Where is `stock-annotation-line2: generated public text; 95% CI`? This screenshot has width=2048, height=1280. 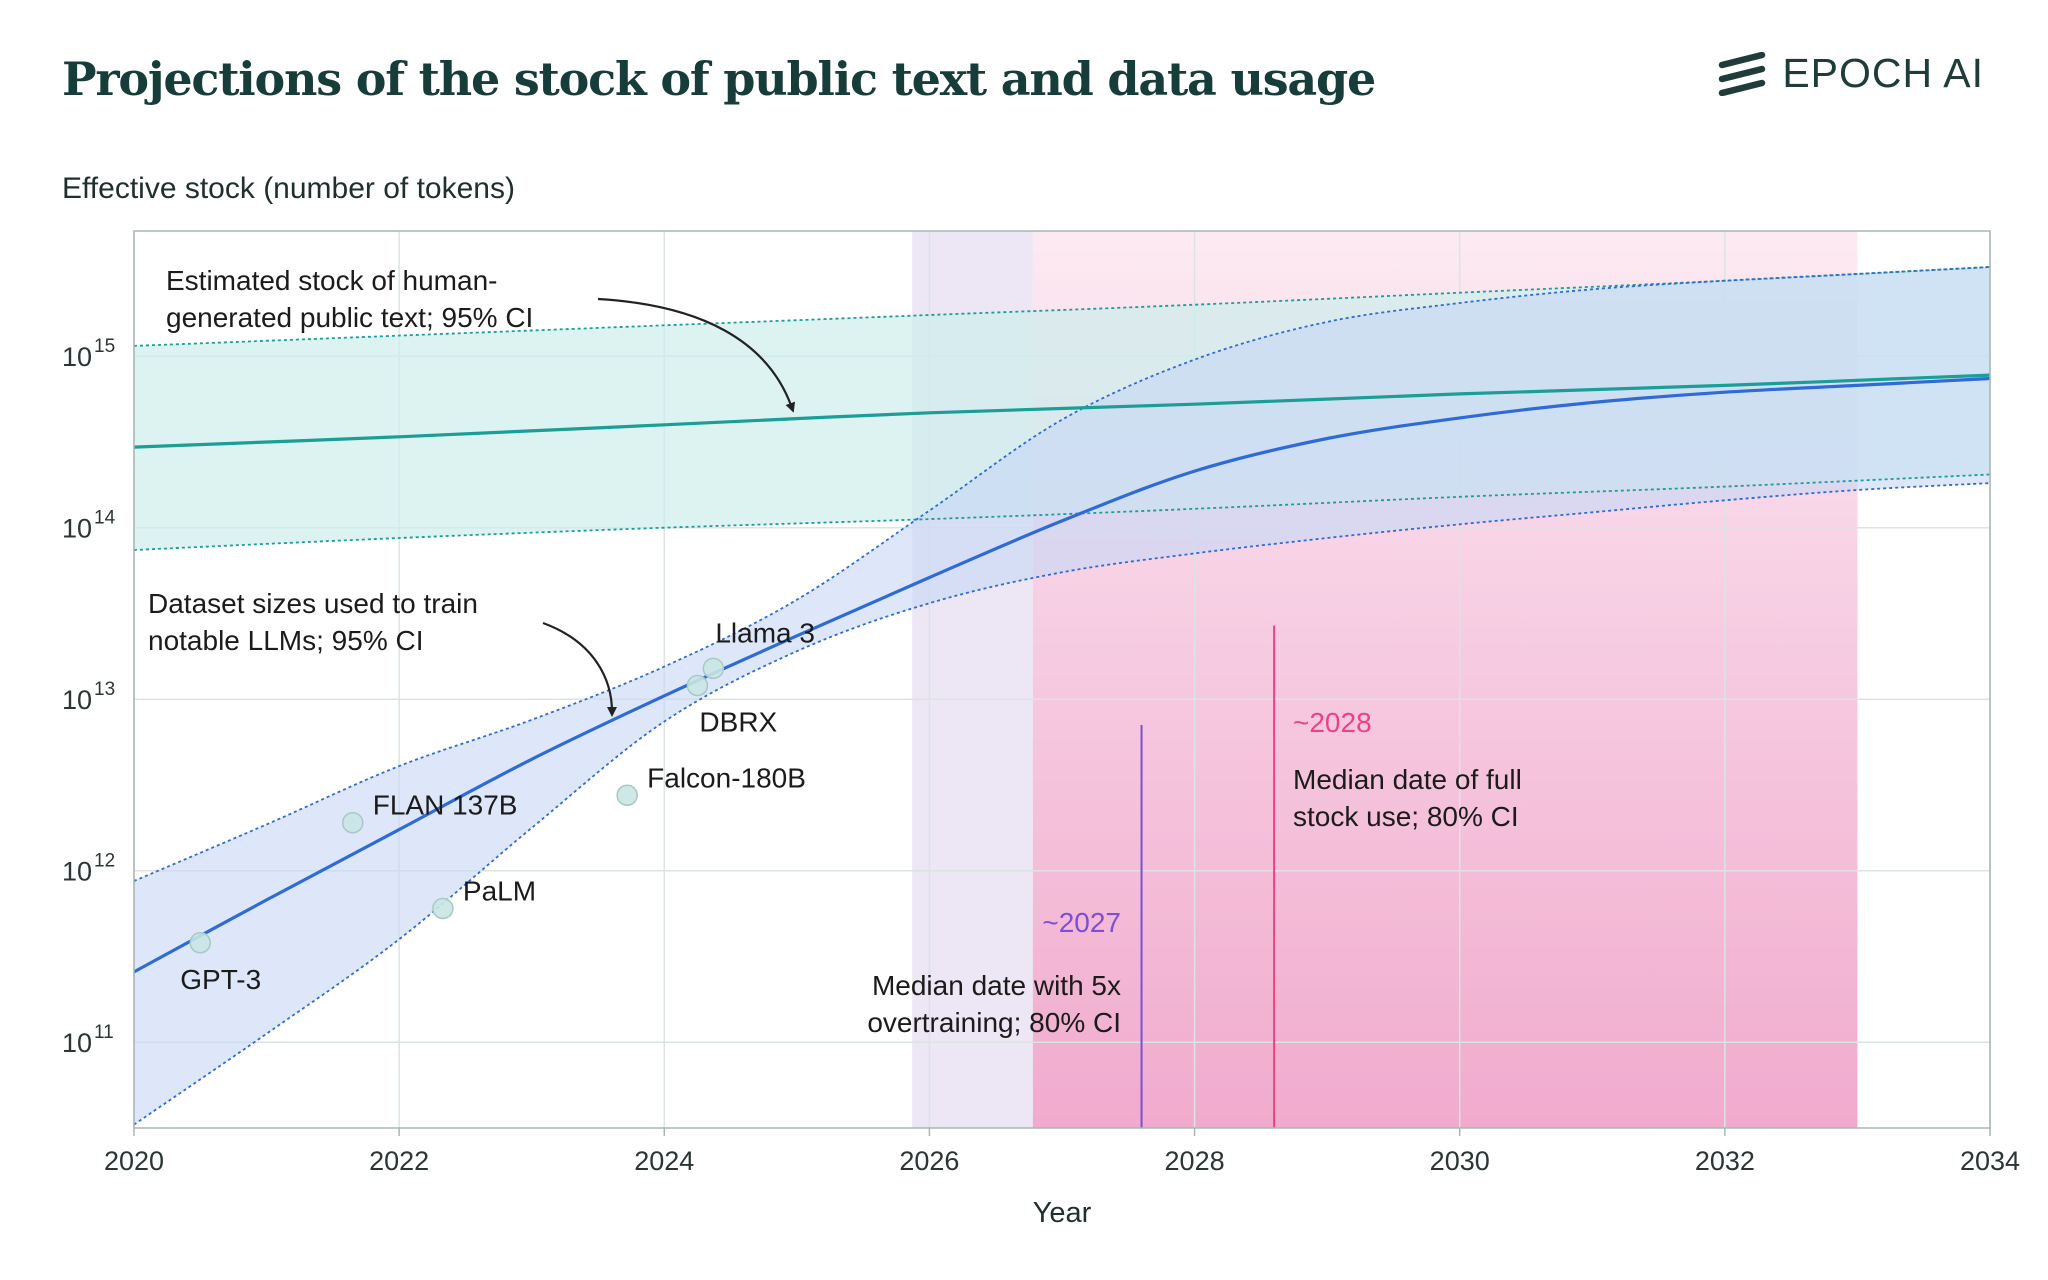
stock-annotation-line2: generated public text; 95% CI is located at coordinates (349, 317).